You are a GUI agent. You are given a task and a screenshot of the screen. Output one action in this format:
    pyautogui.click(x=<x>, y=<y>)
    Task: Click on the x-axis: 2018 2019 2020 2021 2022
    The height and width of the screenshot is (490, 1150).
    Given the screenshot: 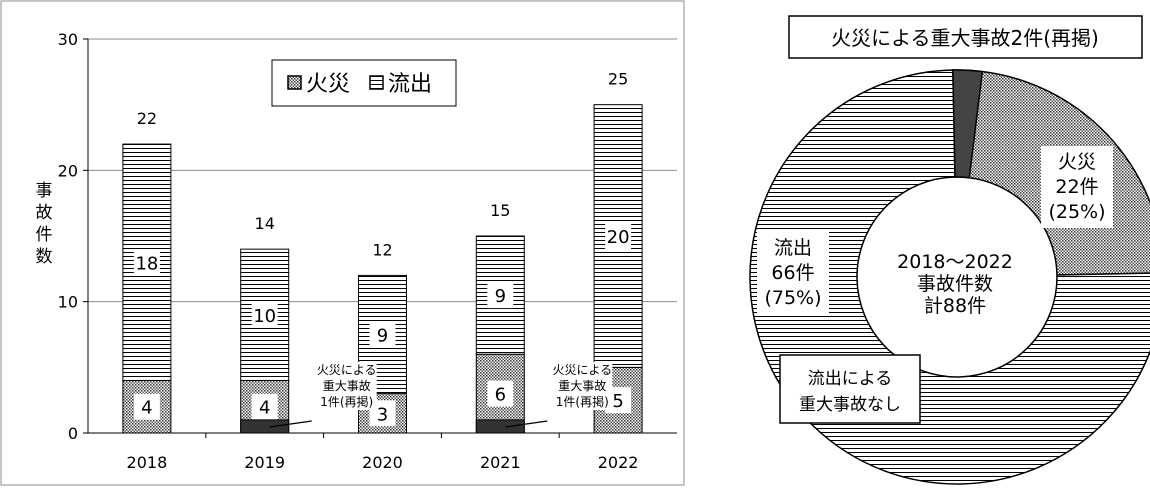 What is the action you would take?
    pyautogui.click(x=382, y=452)
    